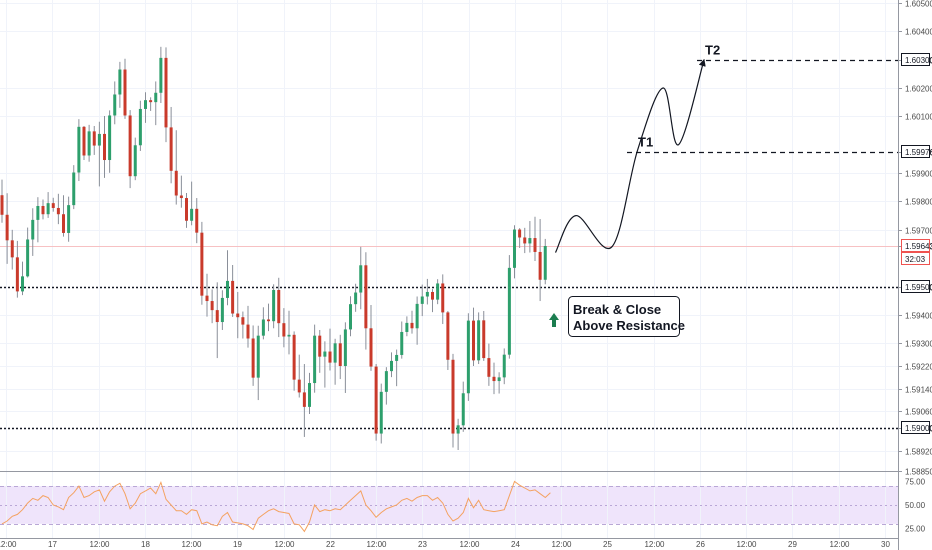 The image size is (932, 550). What do you see at coordinates (915, 481) in the screenshot?
I see `rsi-tick-label: 75.00` at bounding box center [915, 481].